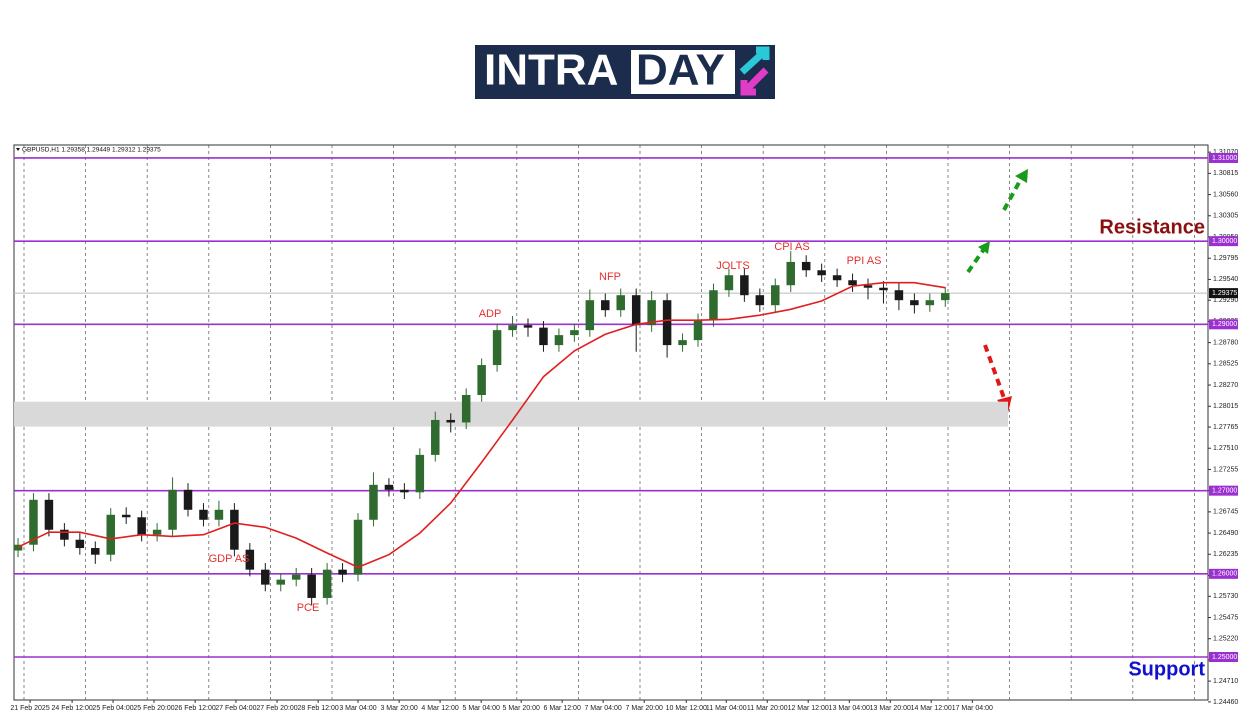 This screenshot has height=716, width=1250. Describe the element at coordinates (1225, 702) in the screenshot. I see `y-tick-label: 1.24460` at that location.